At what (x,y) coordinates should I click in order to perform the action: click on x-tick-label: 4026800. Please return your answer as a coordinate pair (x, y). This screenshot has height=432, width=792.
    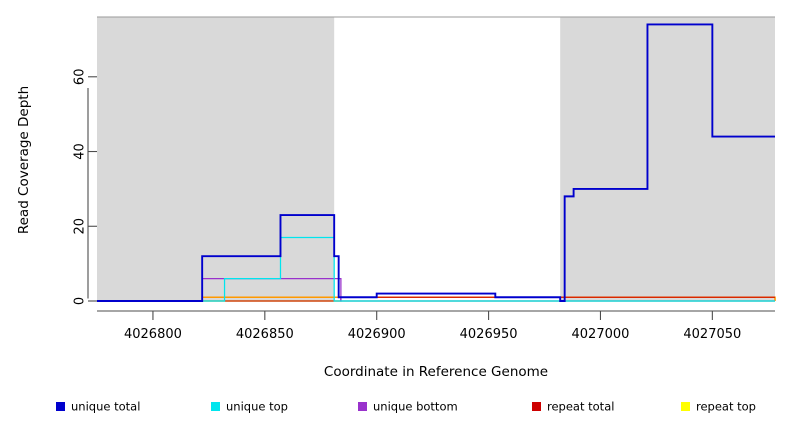
    Looking at the image, I should click on (153, 334).